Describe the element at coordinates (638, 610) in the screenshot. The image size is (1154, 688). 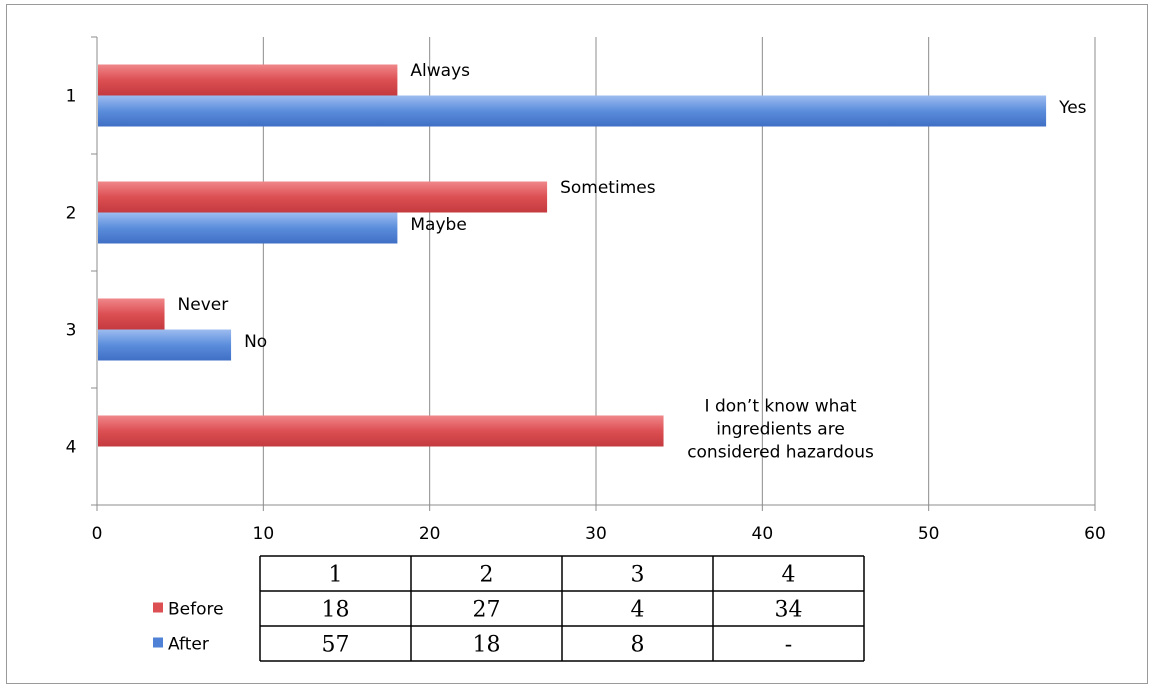
I see `table-cell: 4` at that location.